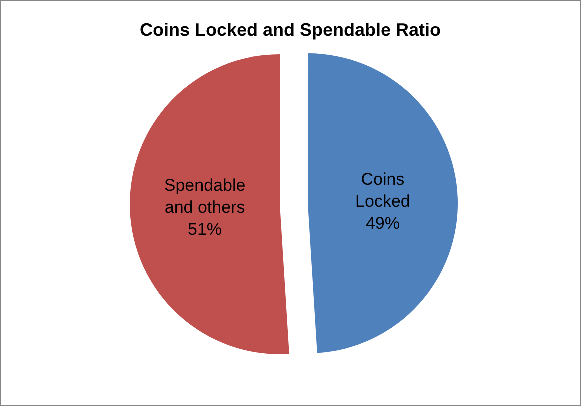 The height and width of the screenshot is (406, 581). What do you see at coordinates (205, 196) in the screenshot?
I see `slice-label: Spendable and others` at bounding box center [205, 196].